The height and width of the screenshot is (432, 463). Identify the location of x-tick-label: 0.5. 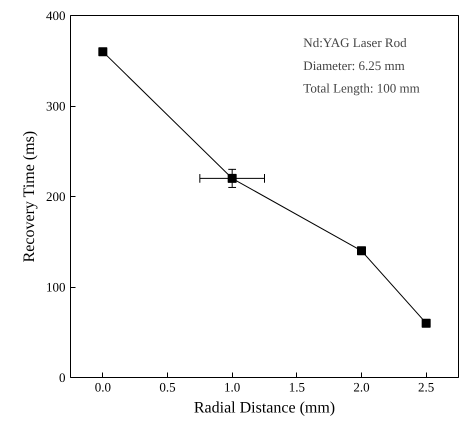
(167, 387).